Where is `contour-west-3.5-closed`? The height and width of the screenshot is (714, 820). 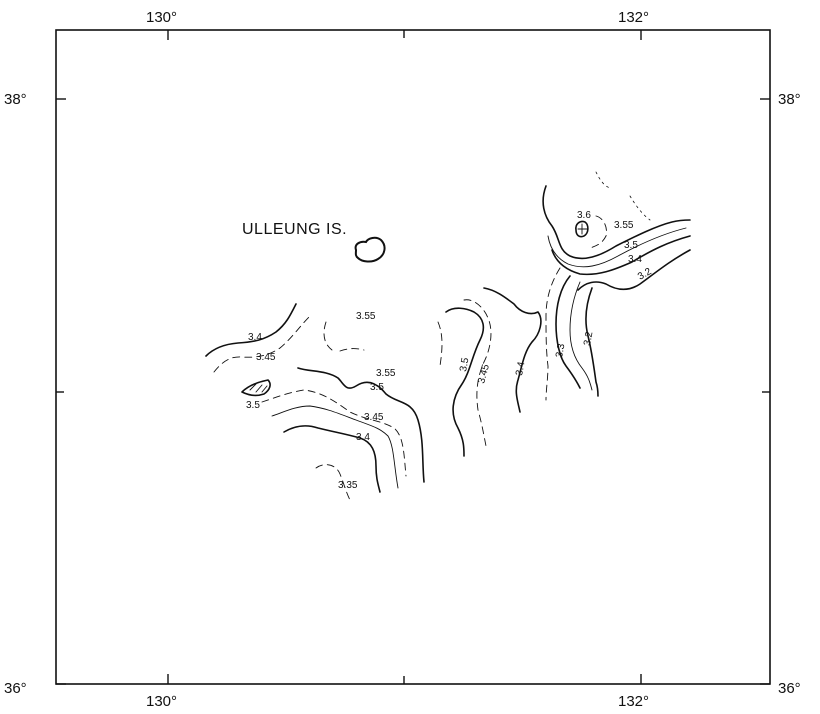 contour-west-3.5-closed is located at coordinates (256, 388).